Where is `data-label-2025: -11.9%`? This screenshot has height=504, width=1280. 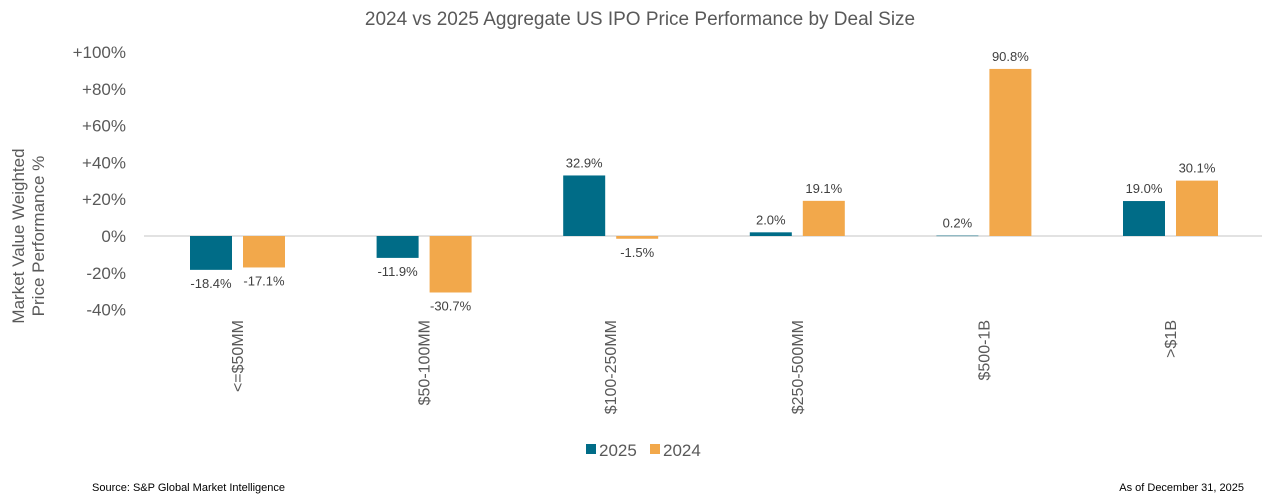
data-label-2025: -11.9% is located at coordinates (397, 271).